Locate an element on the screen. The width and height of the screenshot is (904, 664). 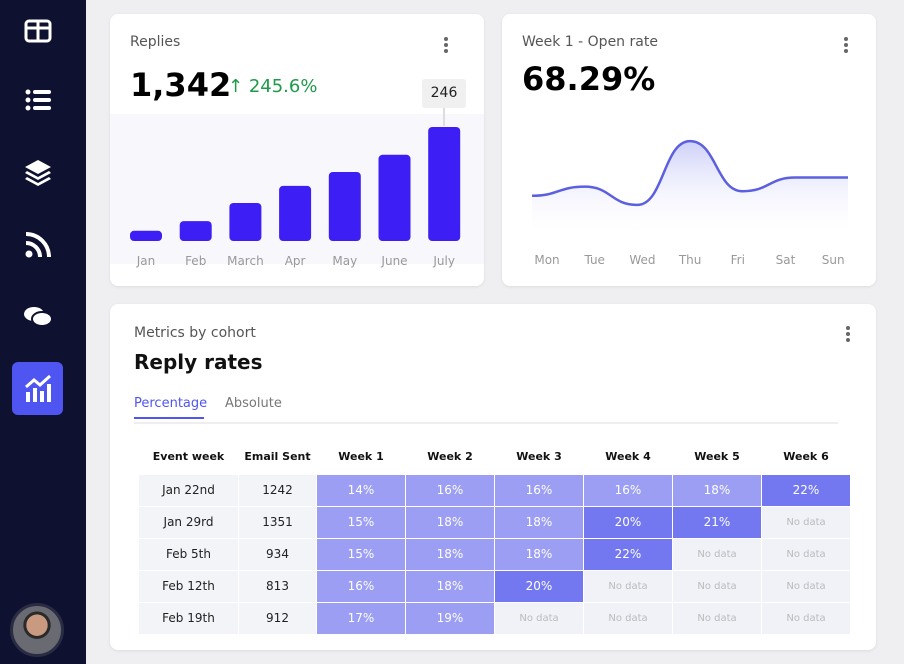
open-rate-line-chart: Mon Tue Wed Thu Fri Sat Sun is located at coordinates (689, 203).